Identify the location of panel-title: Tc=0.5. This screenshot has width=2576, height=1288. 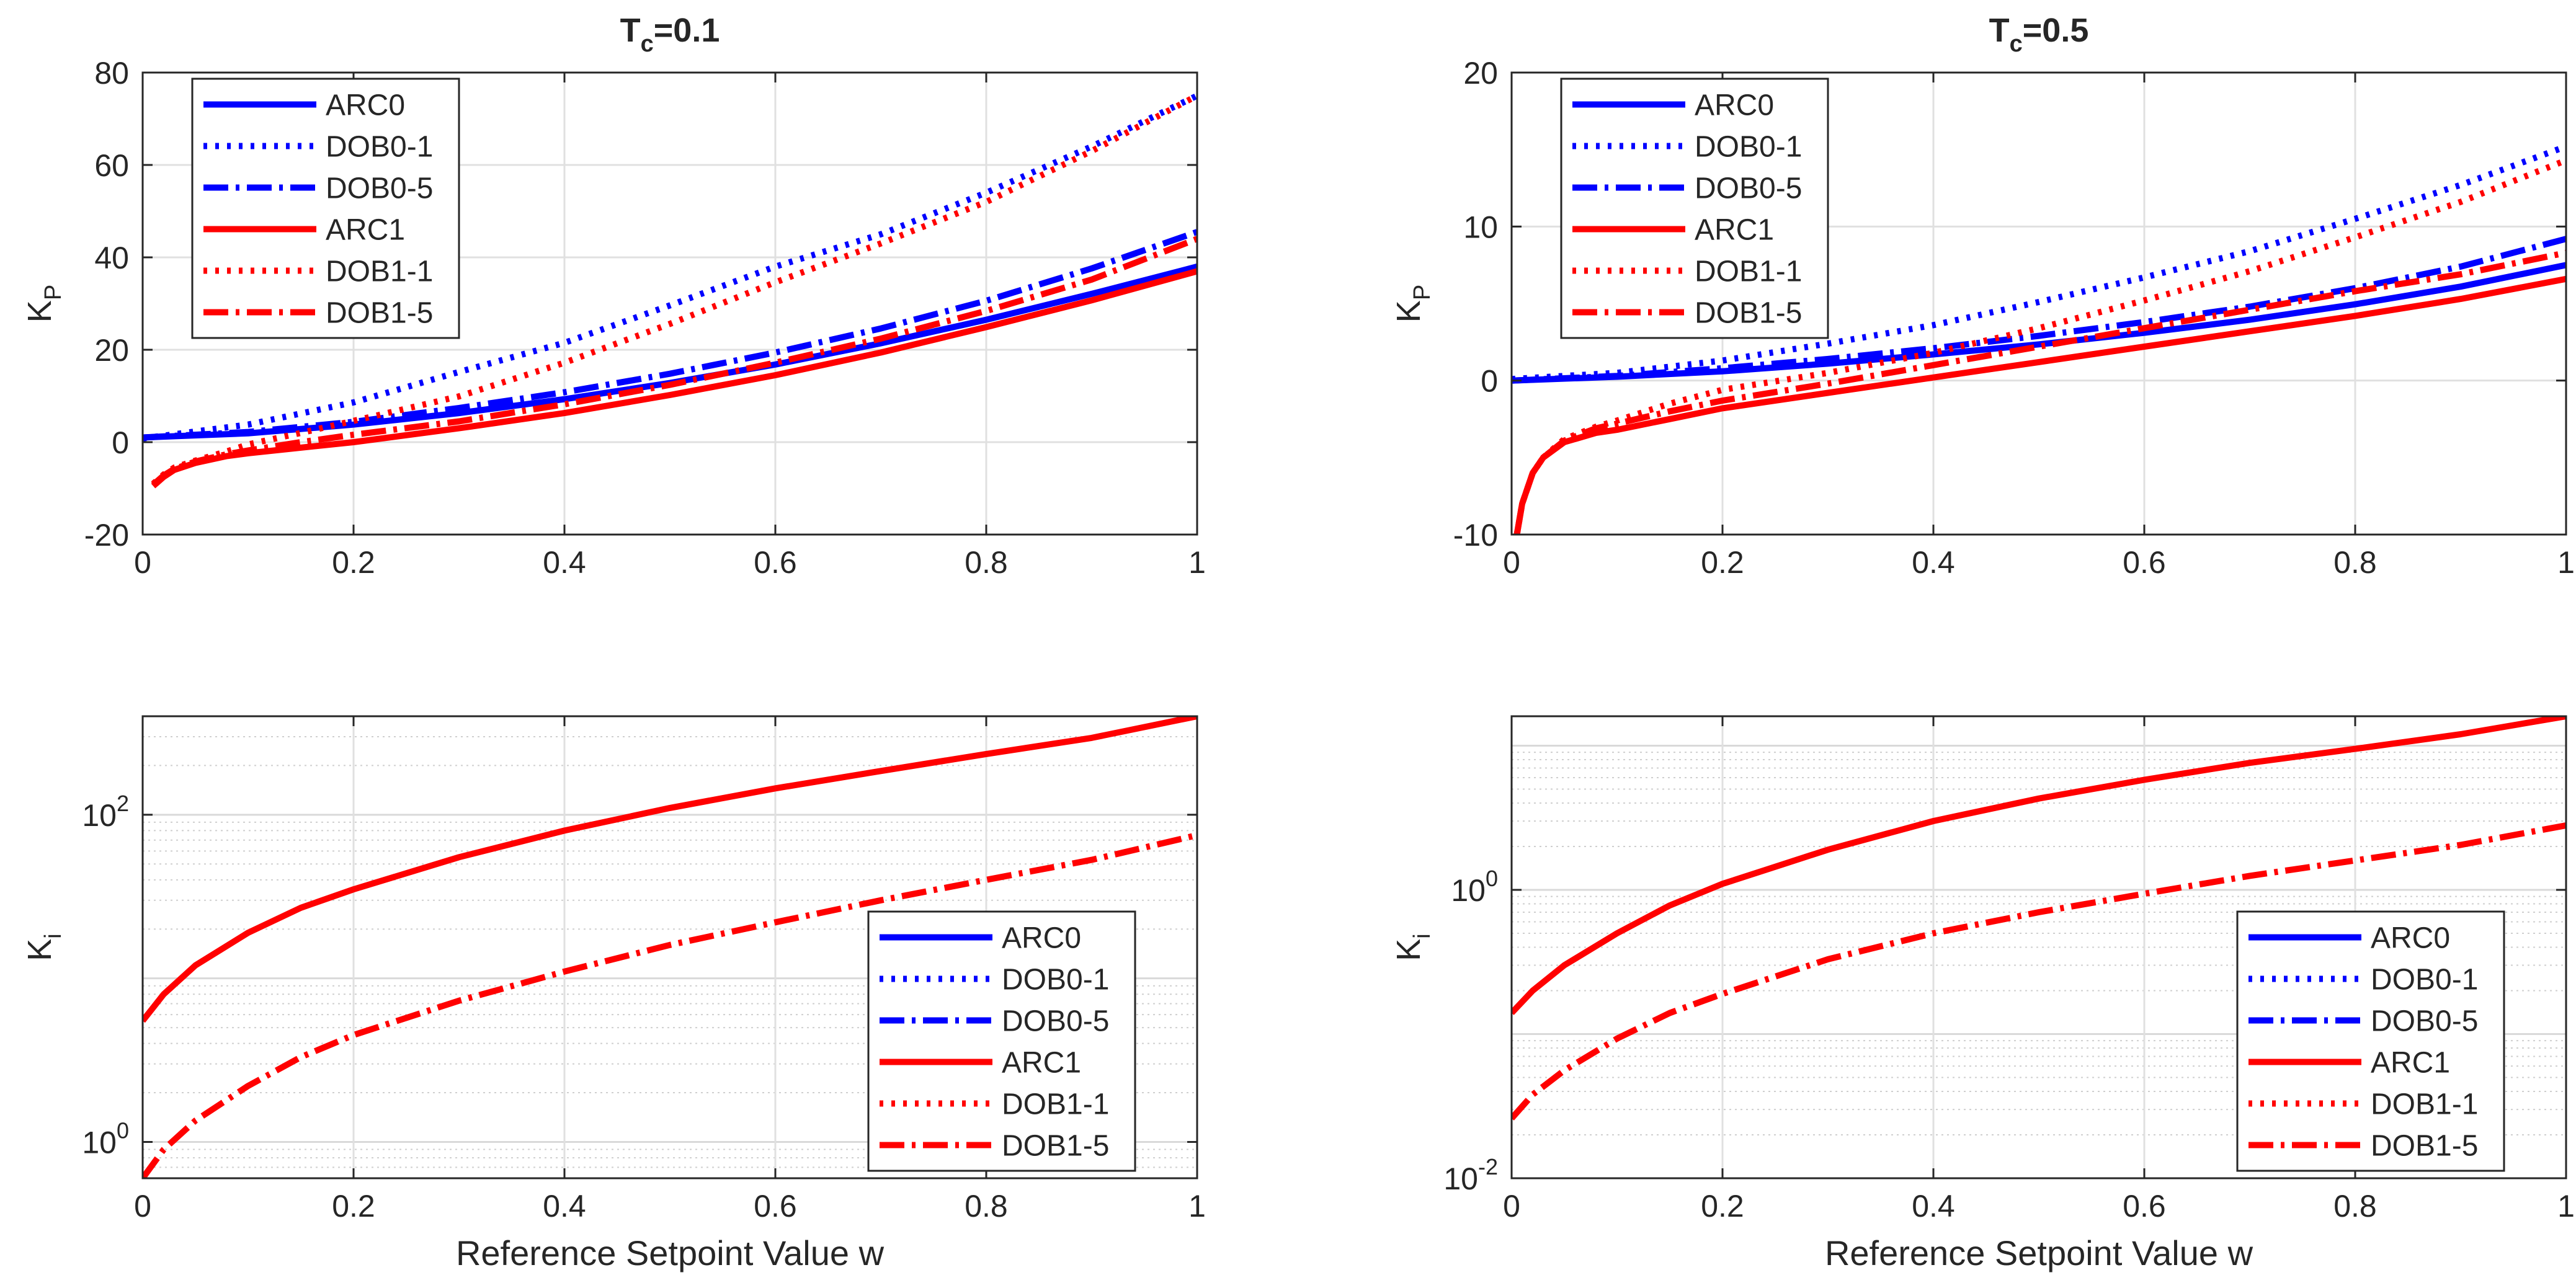
(2039, 34).